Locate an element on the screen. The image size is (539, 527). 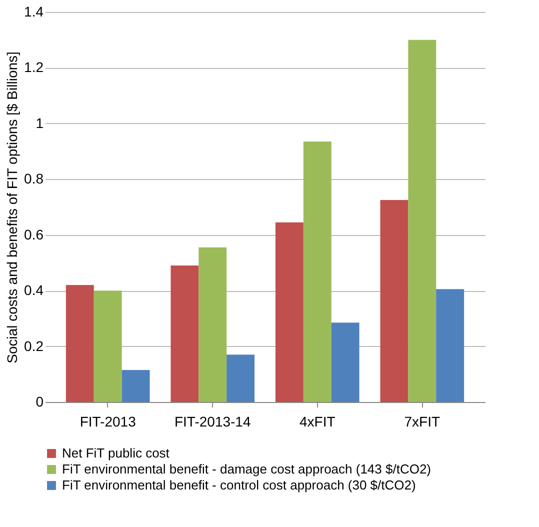
y-tick-label: 0.2 is located at coordinates (34, 346).